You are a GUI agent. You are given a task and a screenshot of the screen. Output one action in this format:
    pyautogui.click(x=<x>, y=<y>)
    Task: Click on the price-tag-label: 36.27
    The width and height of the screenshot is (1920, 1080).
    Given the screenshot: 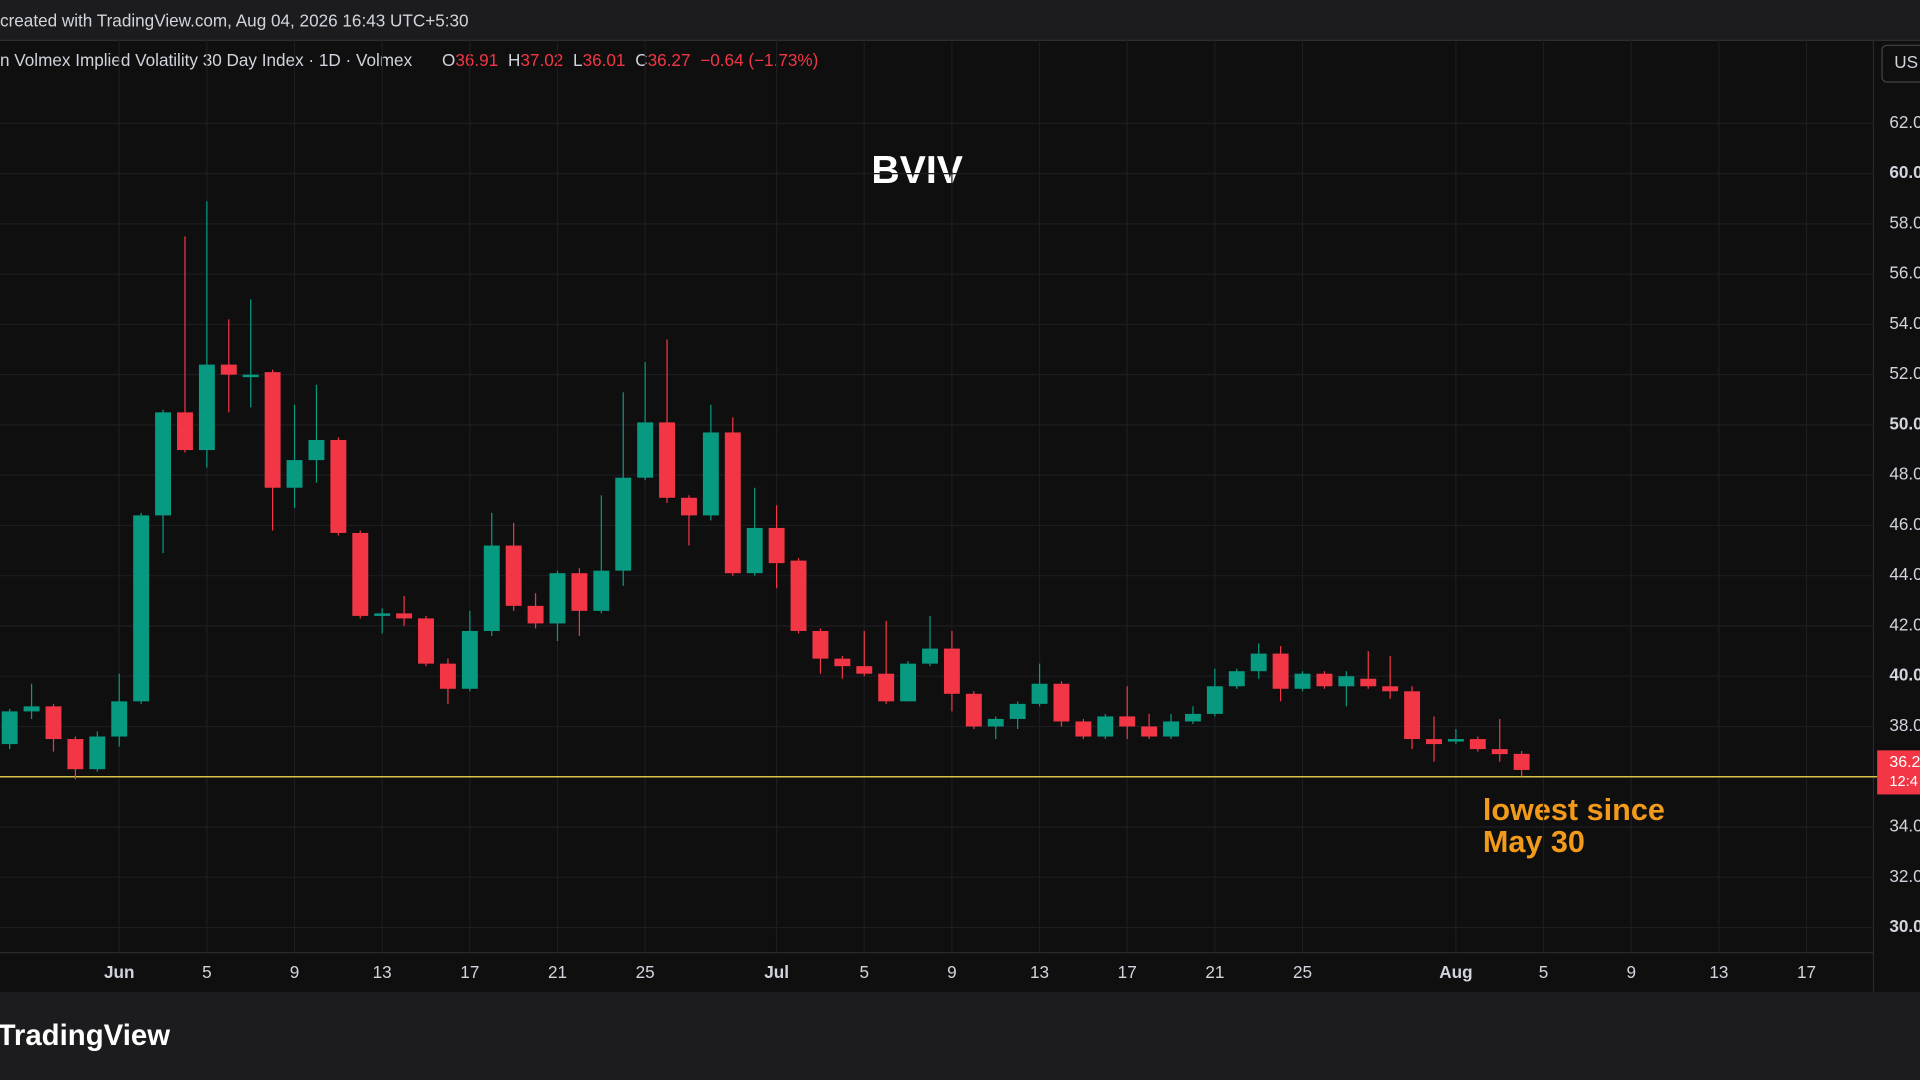 What is the action you would take?
    pyautogui.click(x=1904, y=762)
    